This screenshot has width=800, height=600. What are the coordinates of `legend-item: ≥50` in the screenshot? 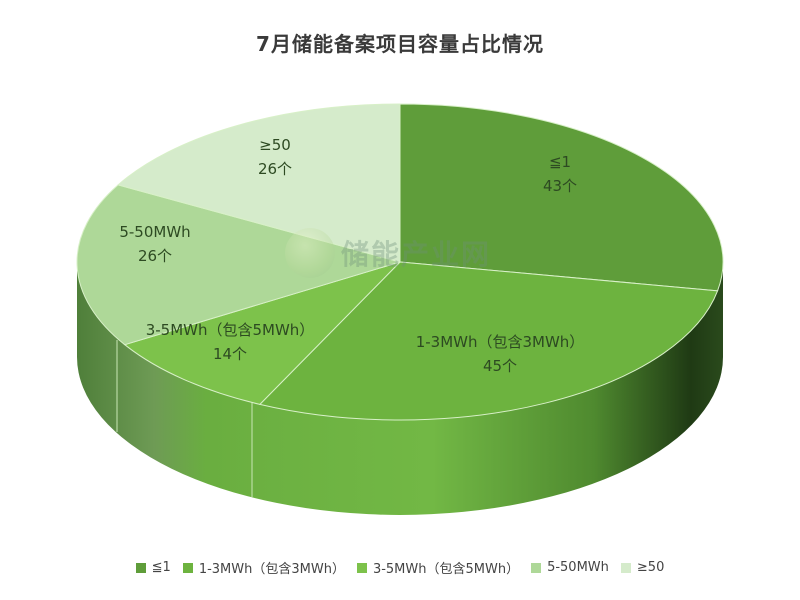 It's located at (642, 567).